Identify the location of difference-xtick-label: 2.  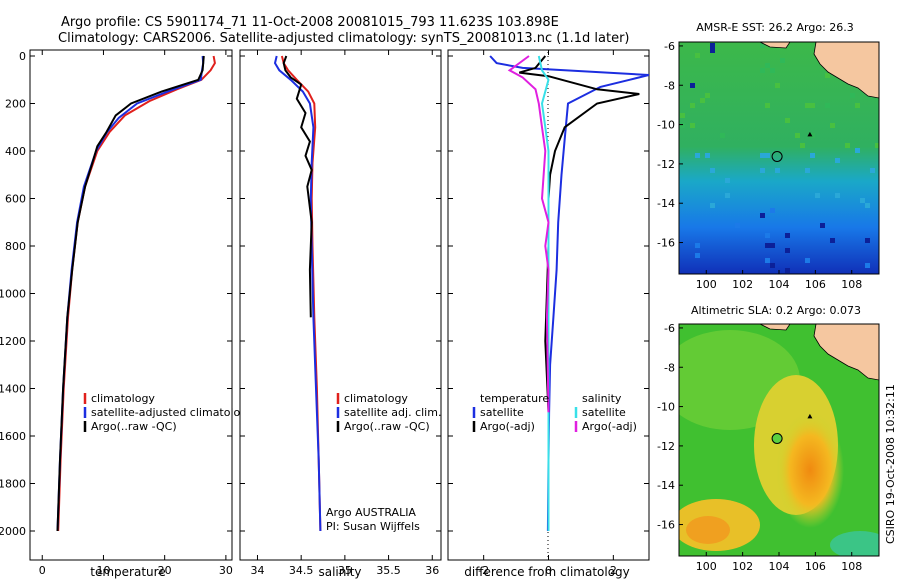
(613, 570).